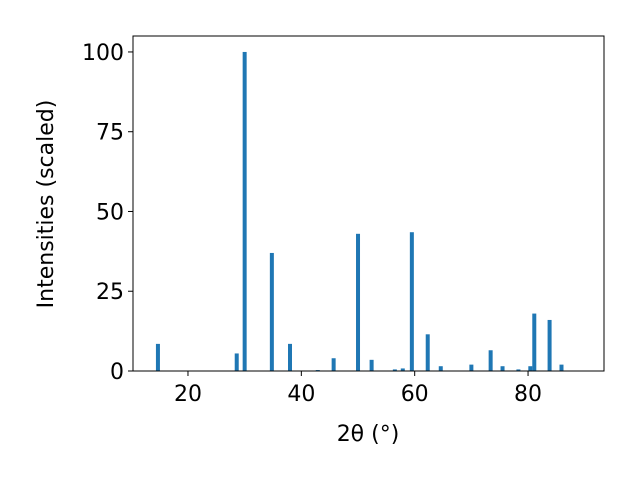  Describe the element at coordinates (415, 394) in the screenshot. I see `x-tick-label: 60` at that location.